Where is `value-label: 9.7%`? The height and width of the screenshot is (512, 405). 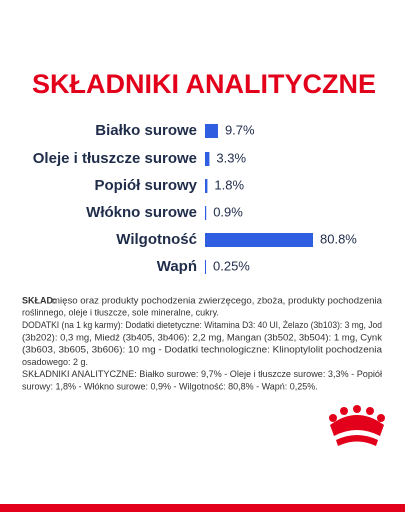
value-label: 9.7% is located at coordinates (240, 129).